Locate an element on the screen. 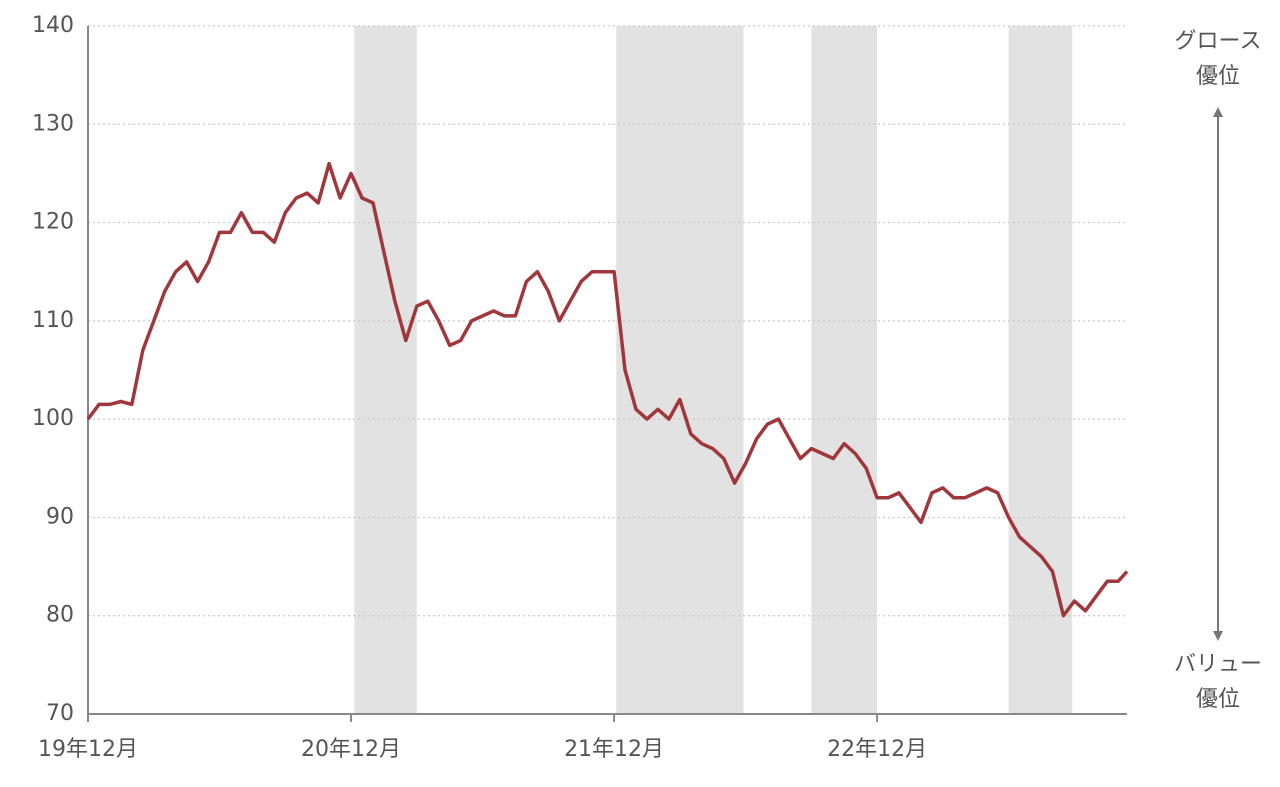 This screenshot has height=787, width=1280. y-tick-label: 80 is located at coordinates (60, 615).